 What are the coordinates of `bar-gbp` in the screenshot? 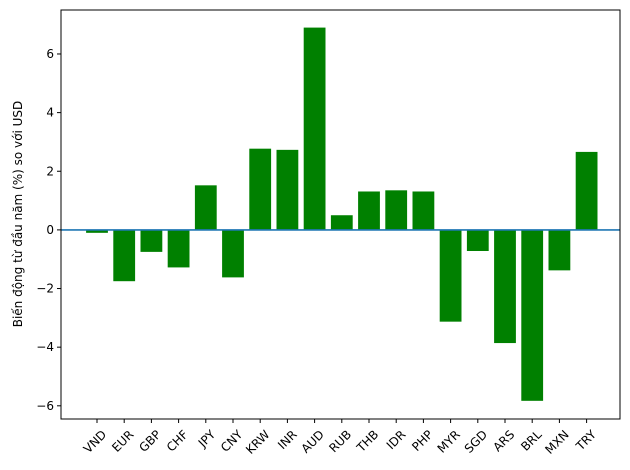 It's located at (151, 240).